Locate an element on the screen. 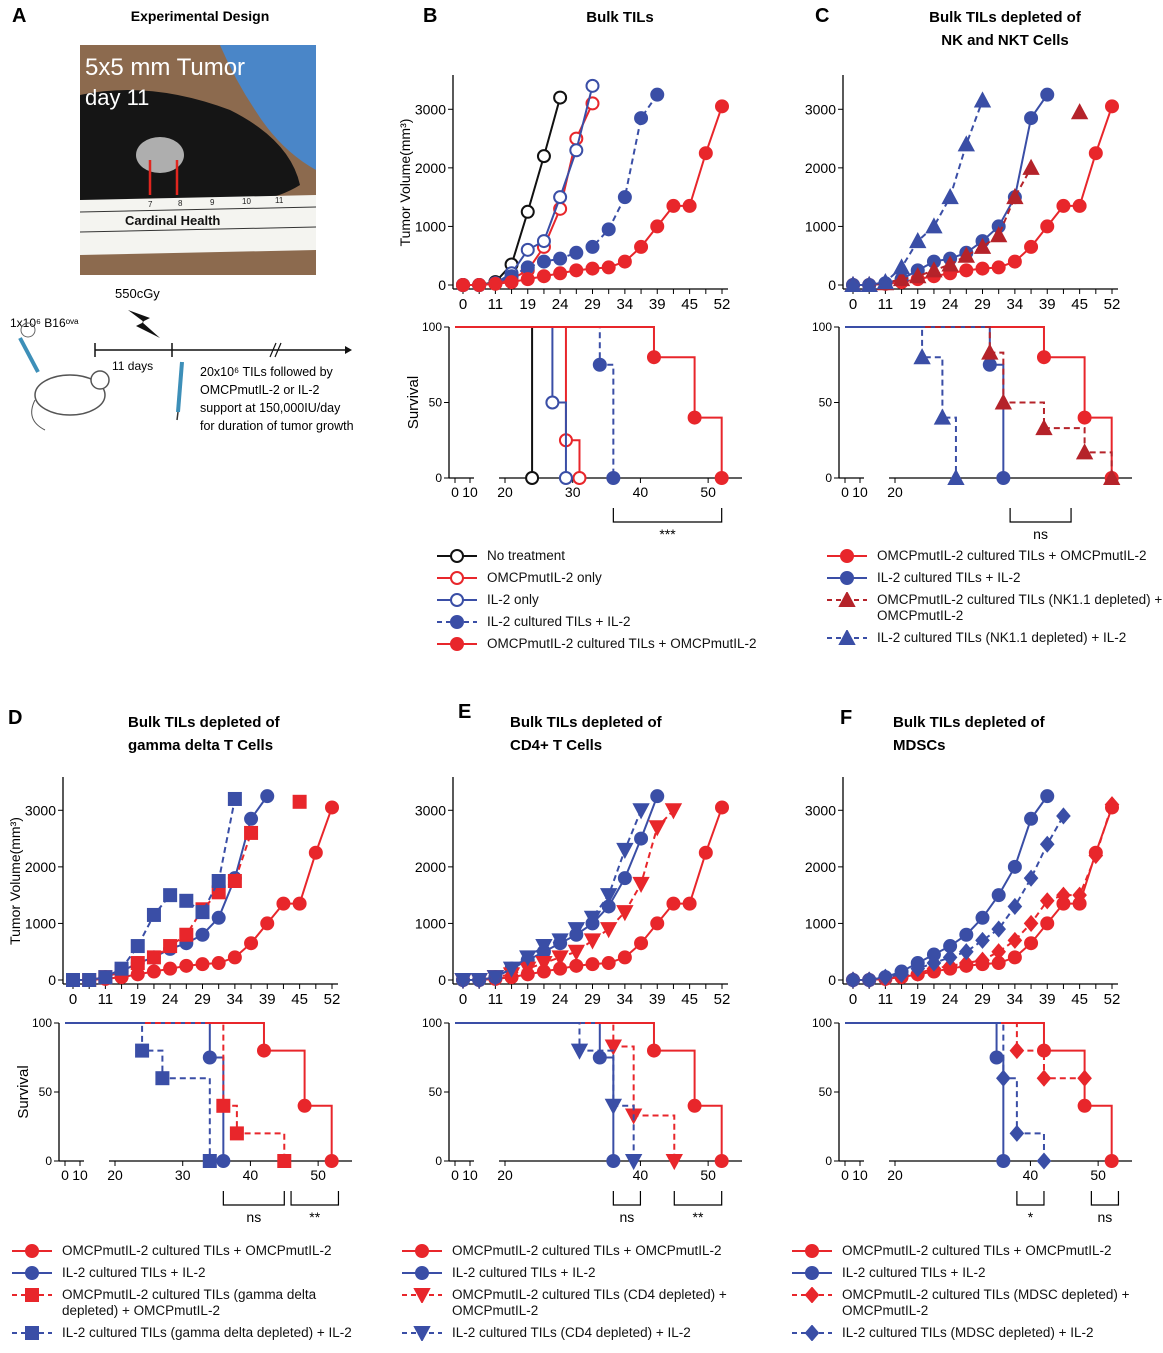  legend-entry: IL-2 cultured TILs (CD4 depleted) + IL-2 is located at coordinates (580, 1333).